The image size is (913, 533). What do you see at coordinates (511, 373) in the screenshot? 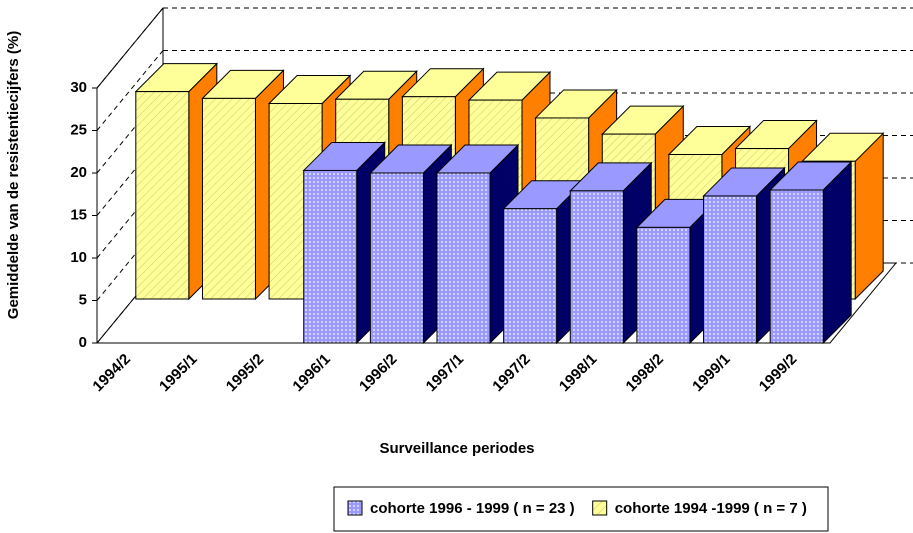
I see `x-tick-label: 1997/2` at bounding box center [511, 373].